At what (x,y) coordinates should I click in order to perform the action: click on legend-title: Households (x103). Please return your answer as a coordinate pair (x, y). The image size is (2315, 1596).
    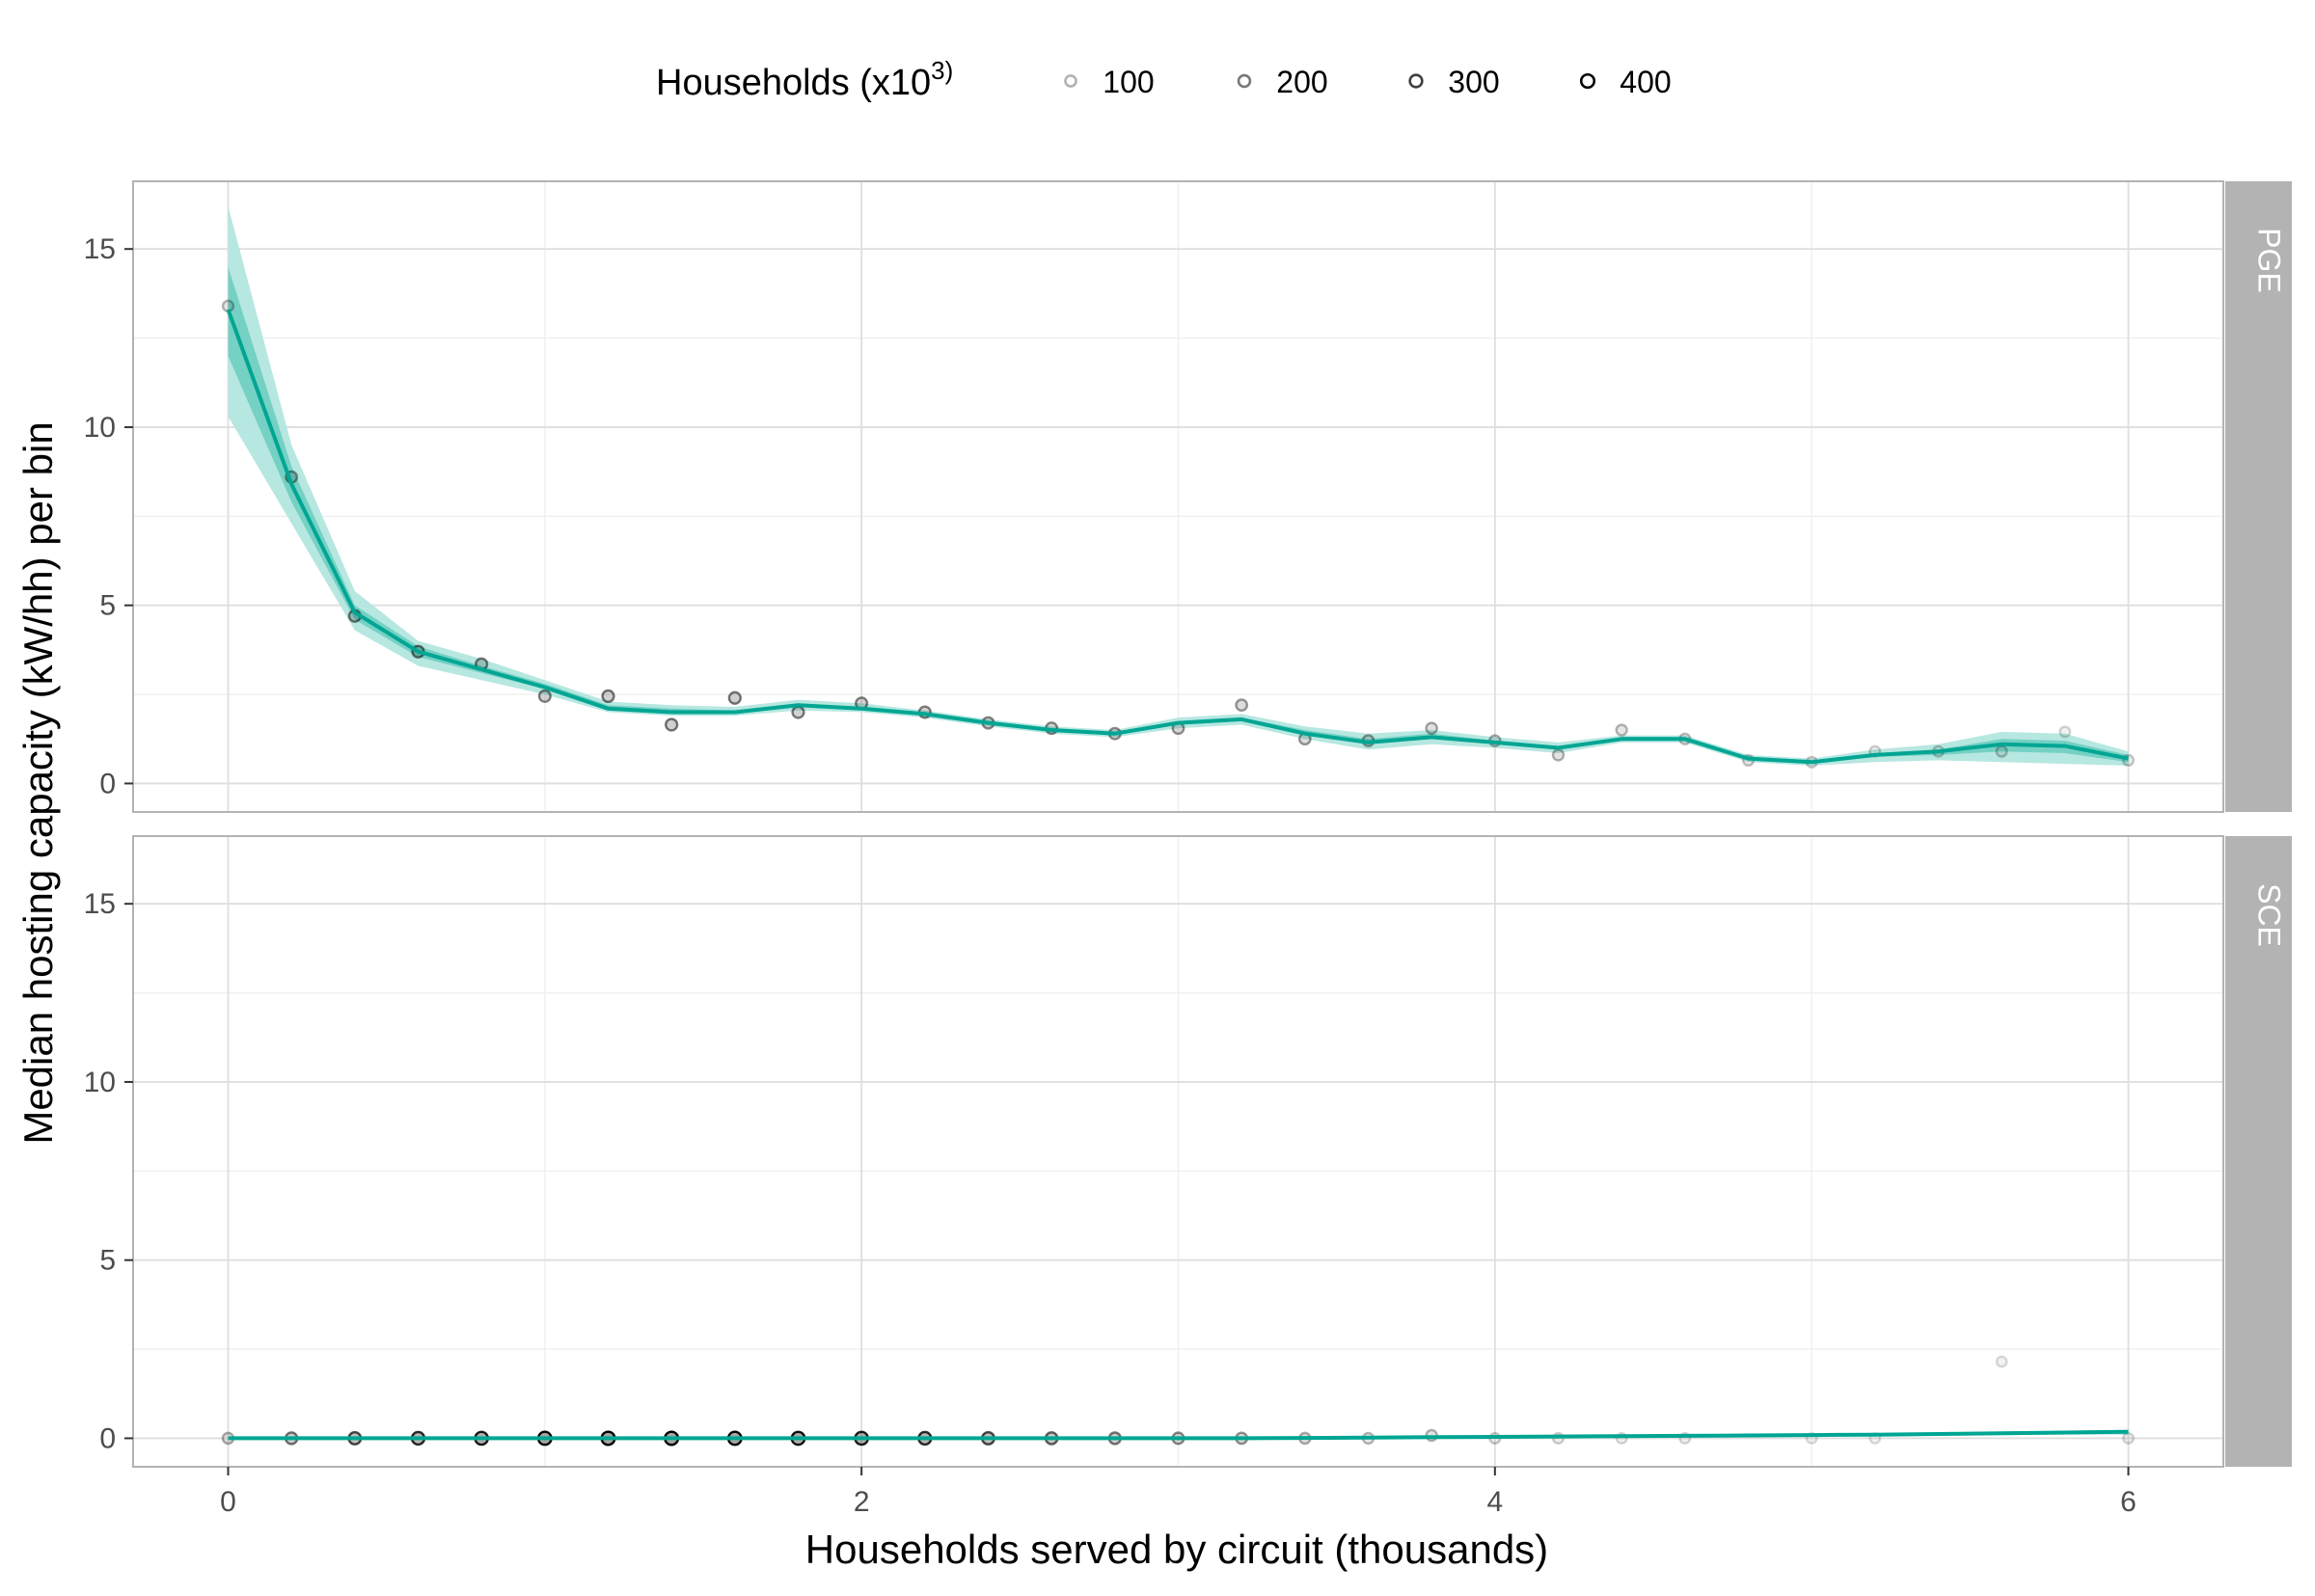
    Looking at the image, I should click on (805, 80).